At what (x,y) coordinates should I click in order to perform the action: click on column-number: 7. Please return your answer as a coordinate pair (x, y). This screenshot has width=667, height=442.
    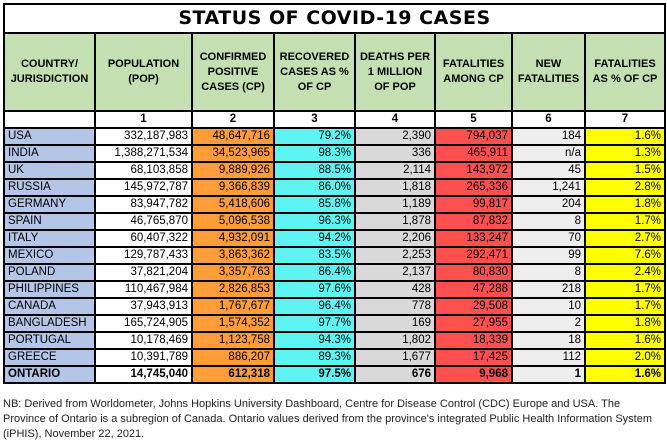
    Looking at the image, I should click on (625, 119).